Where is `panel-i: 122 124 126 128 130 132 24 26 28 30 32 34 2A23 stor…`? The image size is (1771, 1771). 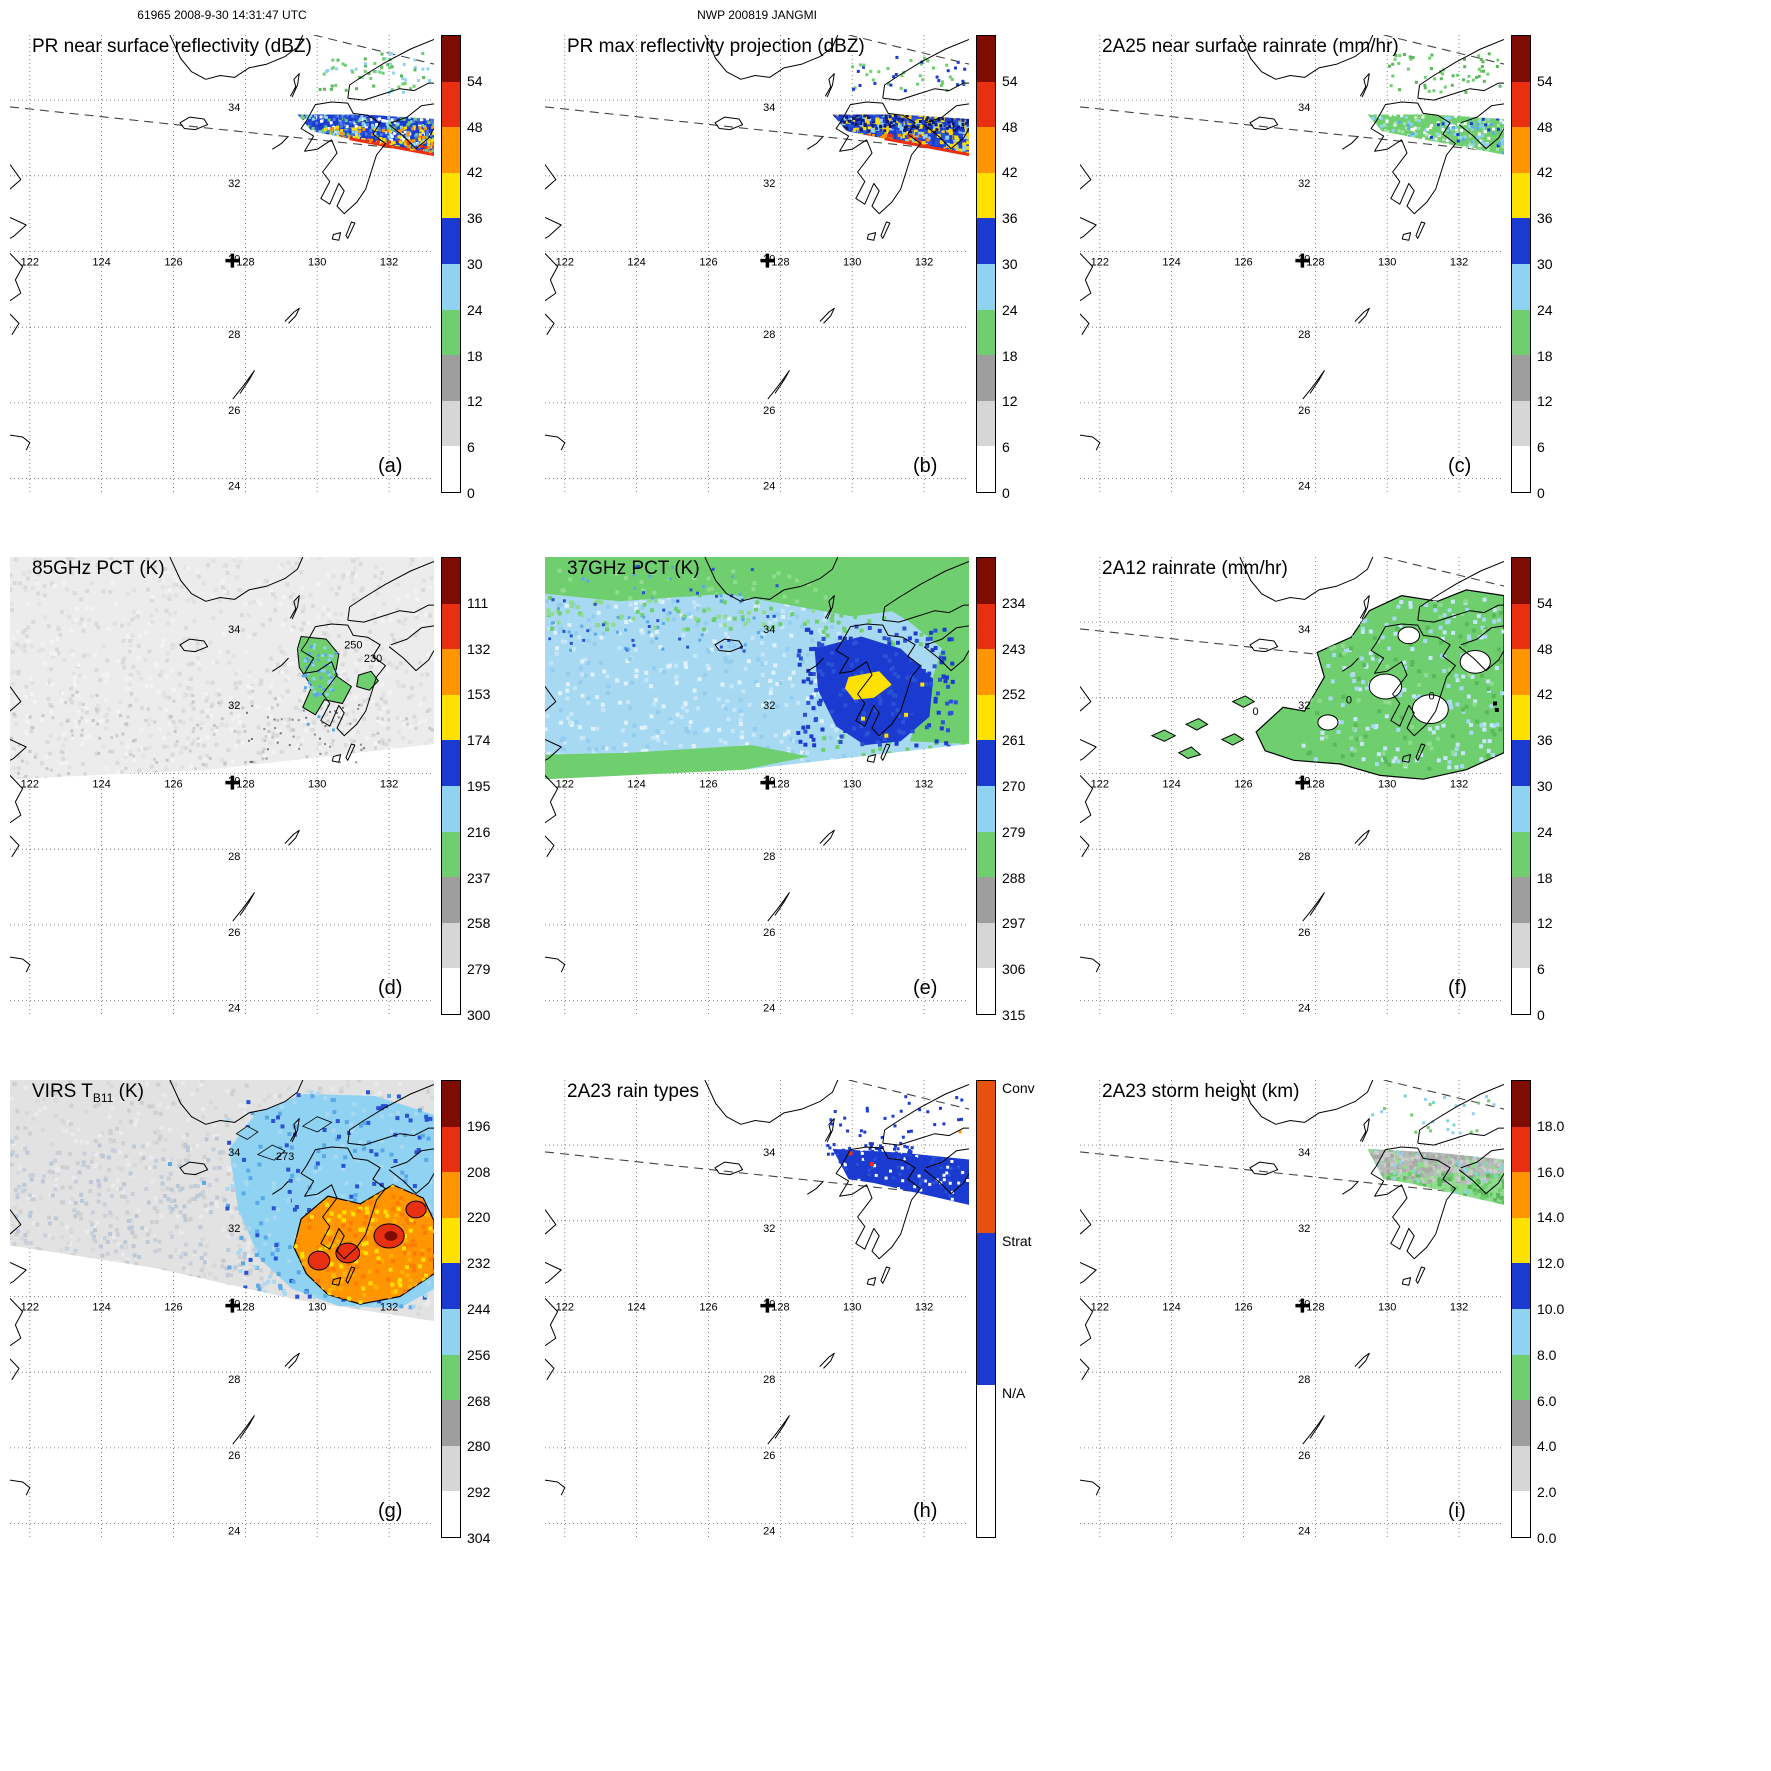
panel-i: 122 124 126 128 130 132 24 26 28 30 32 34 2A23 stor… is located at coordinates (1345, 1315).